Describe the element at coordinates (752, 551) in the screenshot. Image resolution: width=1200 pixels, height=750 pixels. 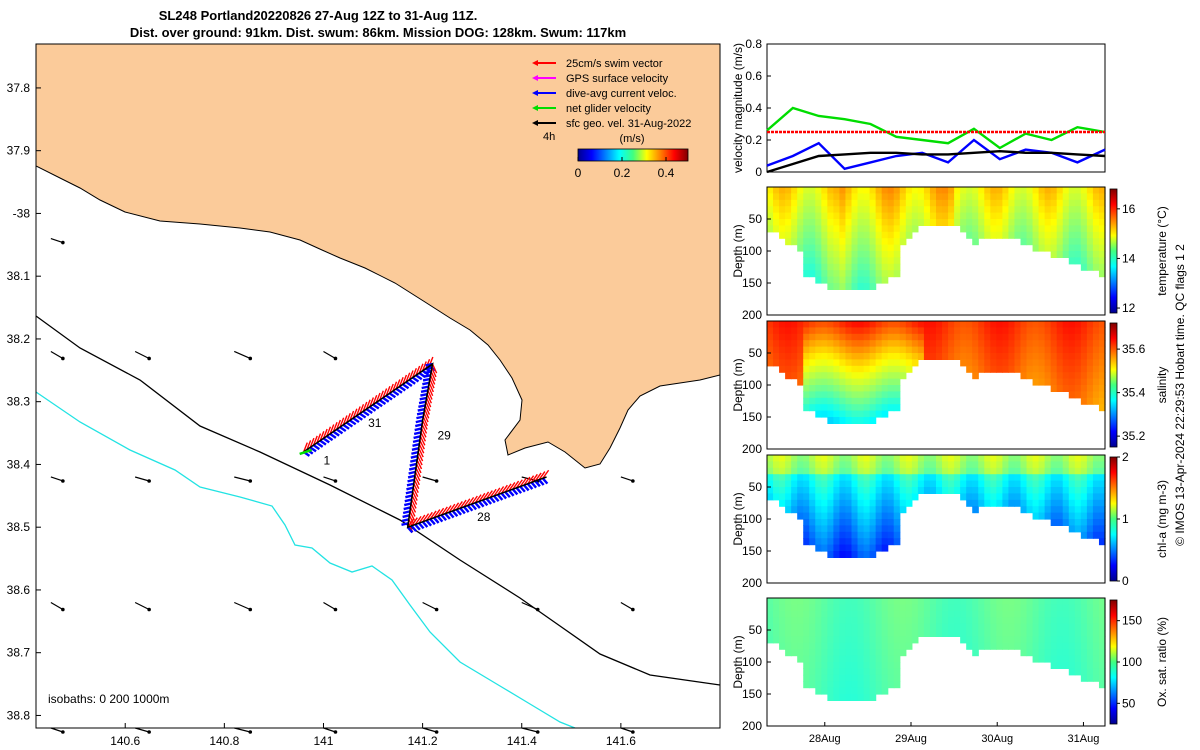
I see `section-y-tick-label: 150` at that location.